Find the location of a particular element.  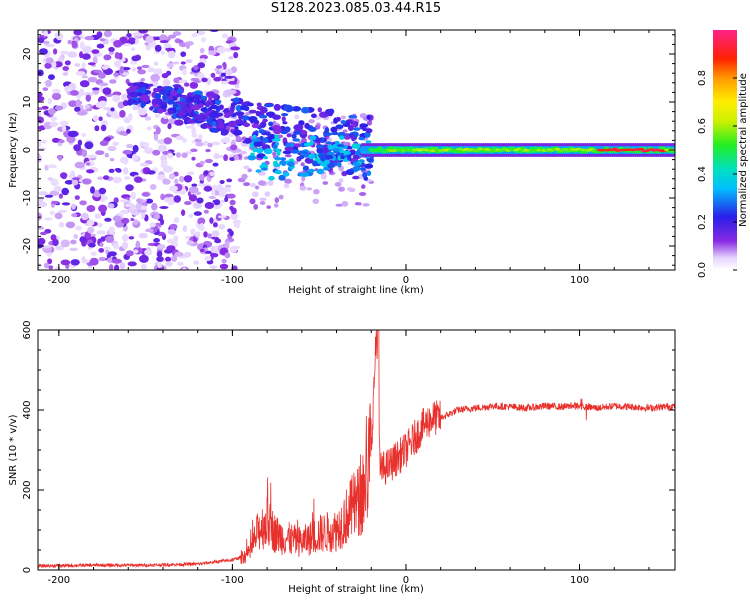

y-tick-label: 600 is located at coordinates (27, 329).